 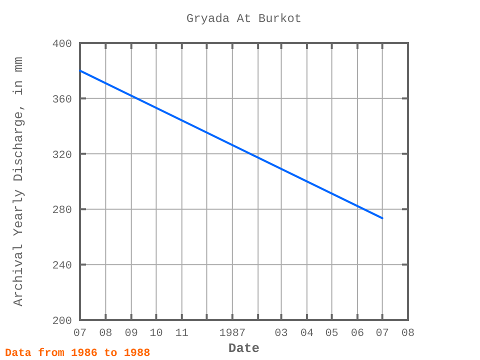 I want to click on y-tick-label: 240, so click(x=62, y=266).